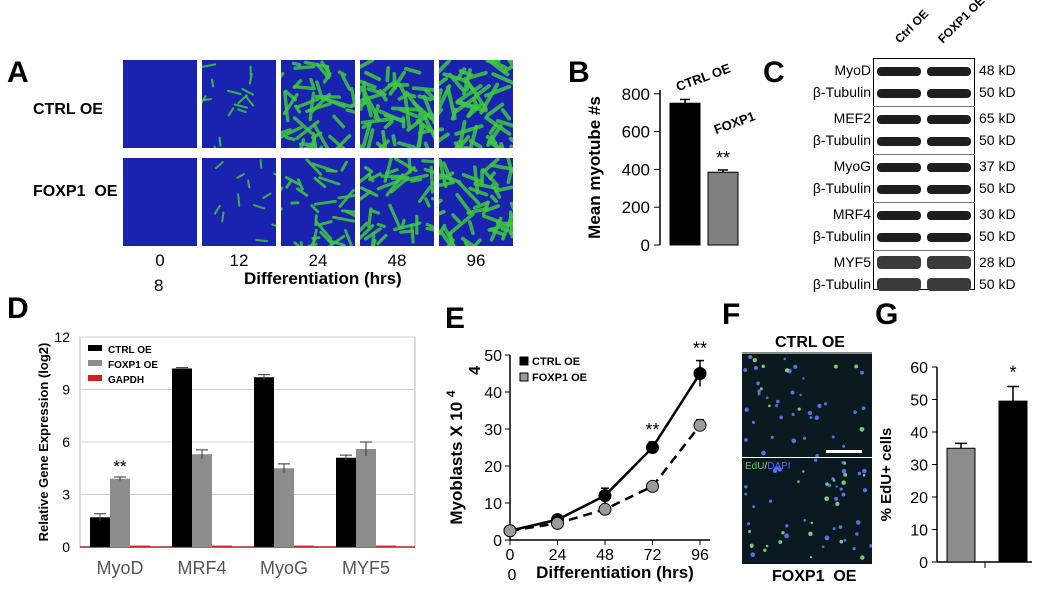  I want to click on y-tick-label: 0, so click(497, 541).